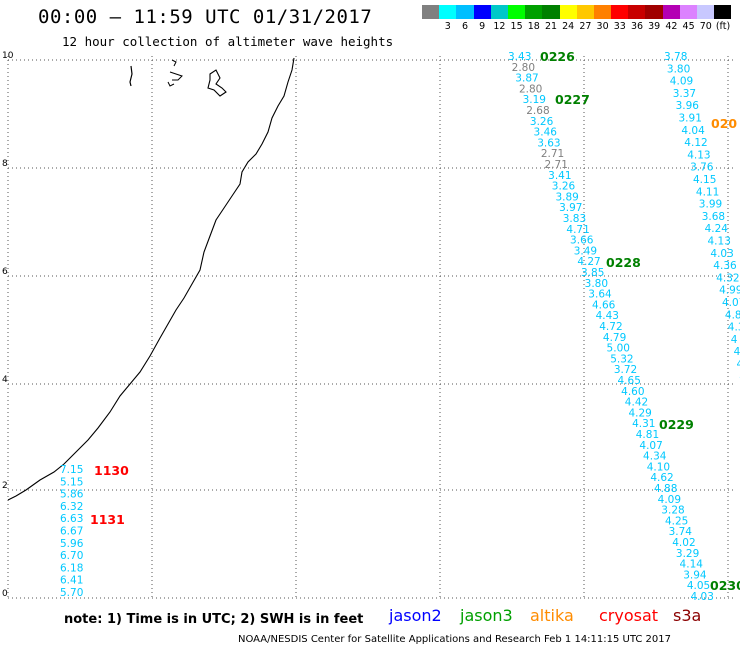 Image resolution: width=740 pixels, height=650 pixels. What do you see at coordinates (702, 597) in the screenshot?
I see `swh-value: 4.03` at bounding box center [702, 597].